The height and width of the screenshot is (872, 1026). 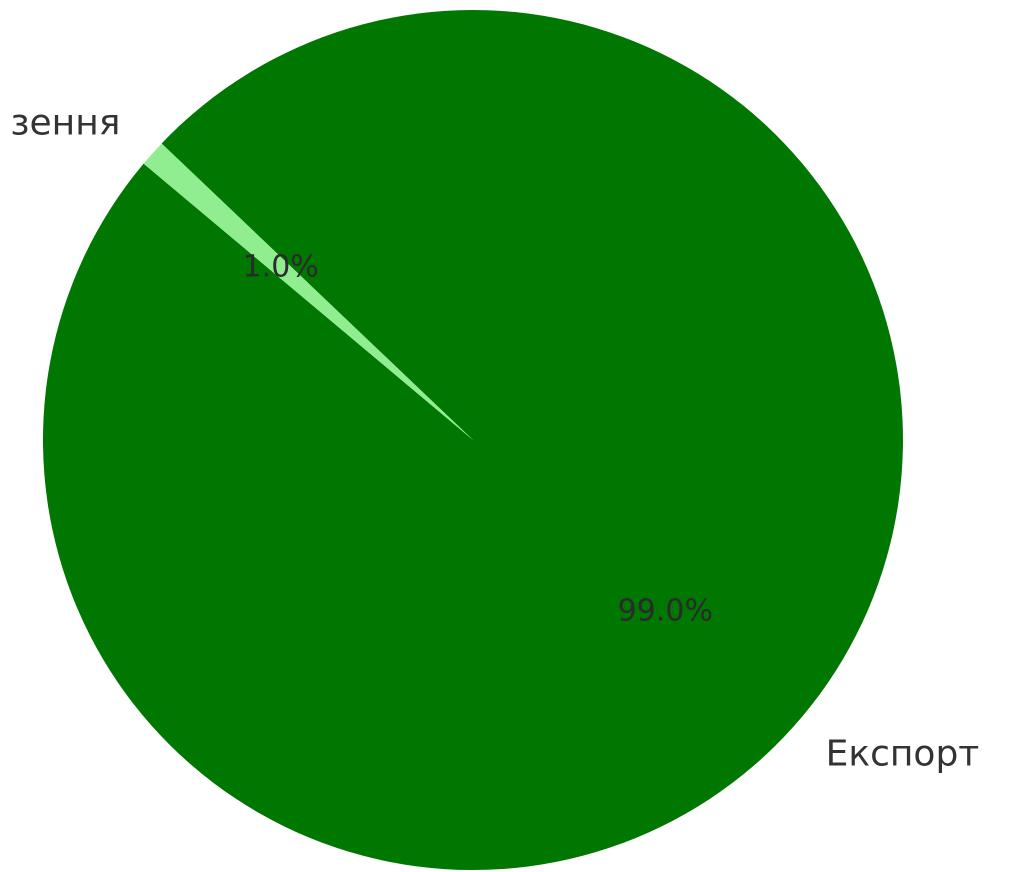 What do you see at coordinates (281, 267) in the screenshot?
I see `pie-pct-label-2: 1.0%` at bounding box center [281, 267].